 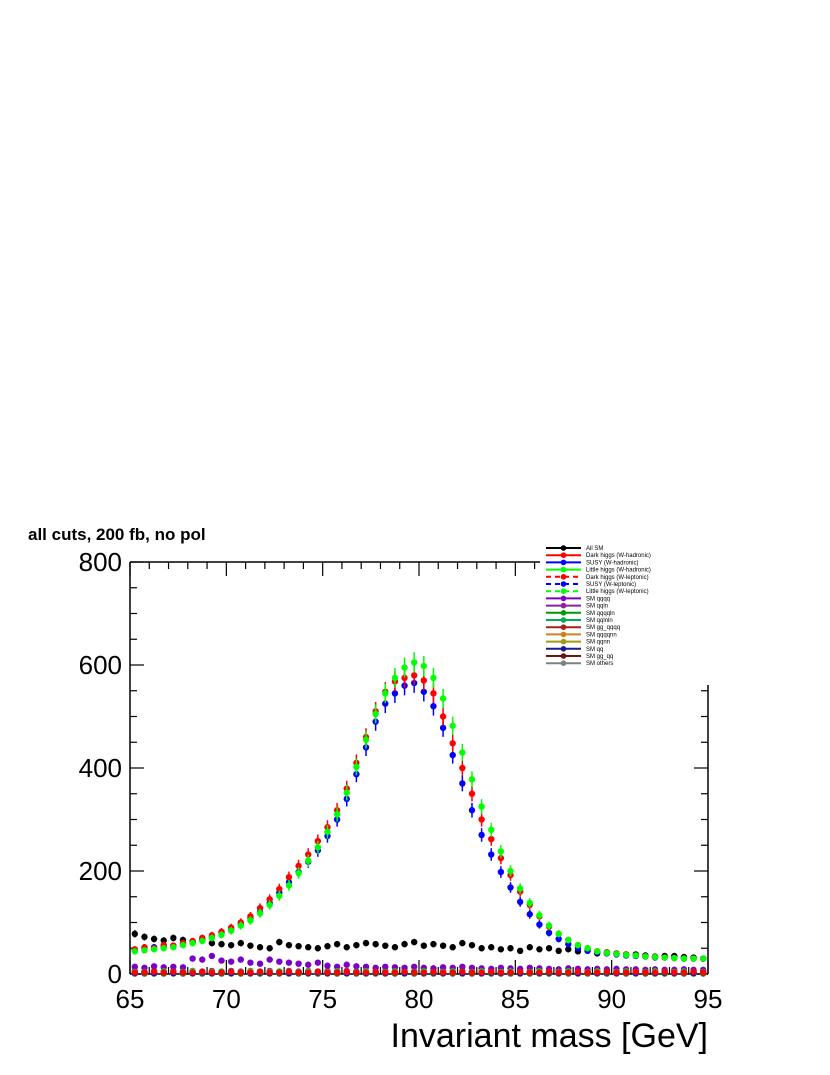 What do you see at coordinates (597, 591) in the screenshot?
I see `legend-item: Little higgs (W-leptonic)` at bounding box center [597, 591].